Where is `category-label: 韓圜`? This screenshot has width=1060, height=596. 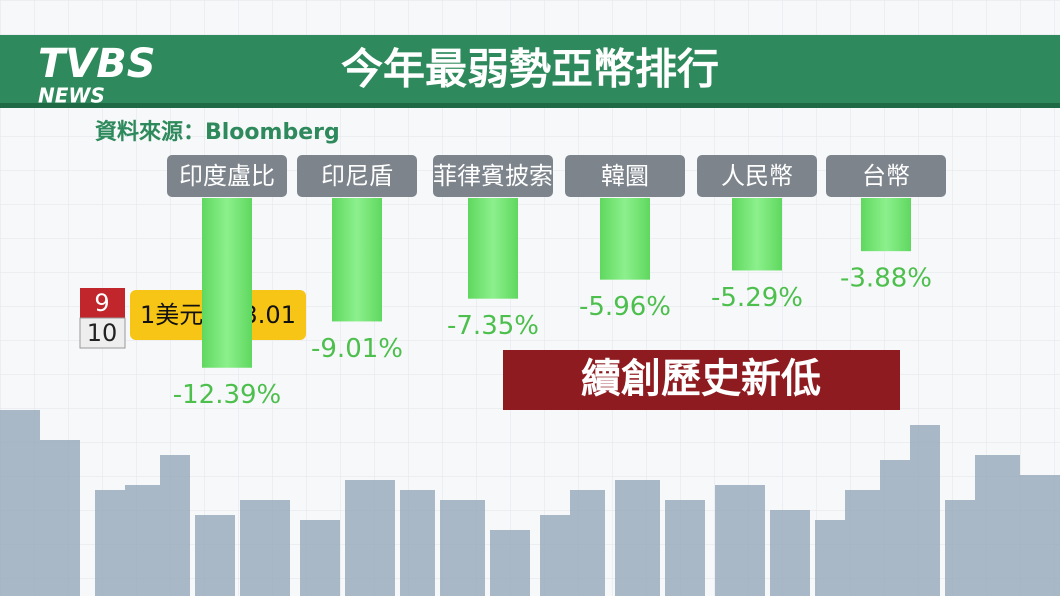 category-label: 韓圜 is located at coordinates (625, 176).